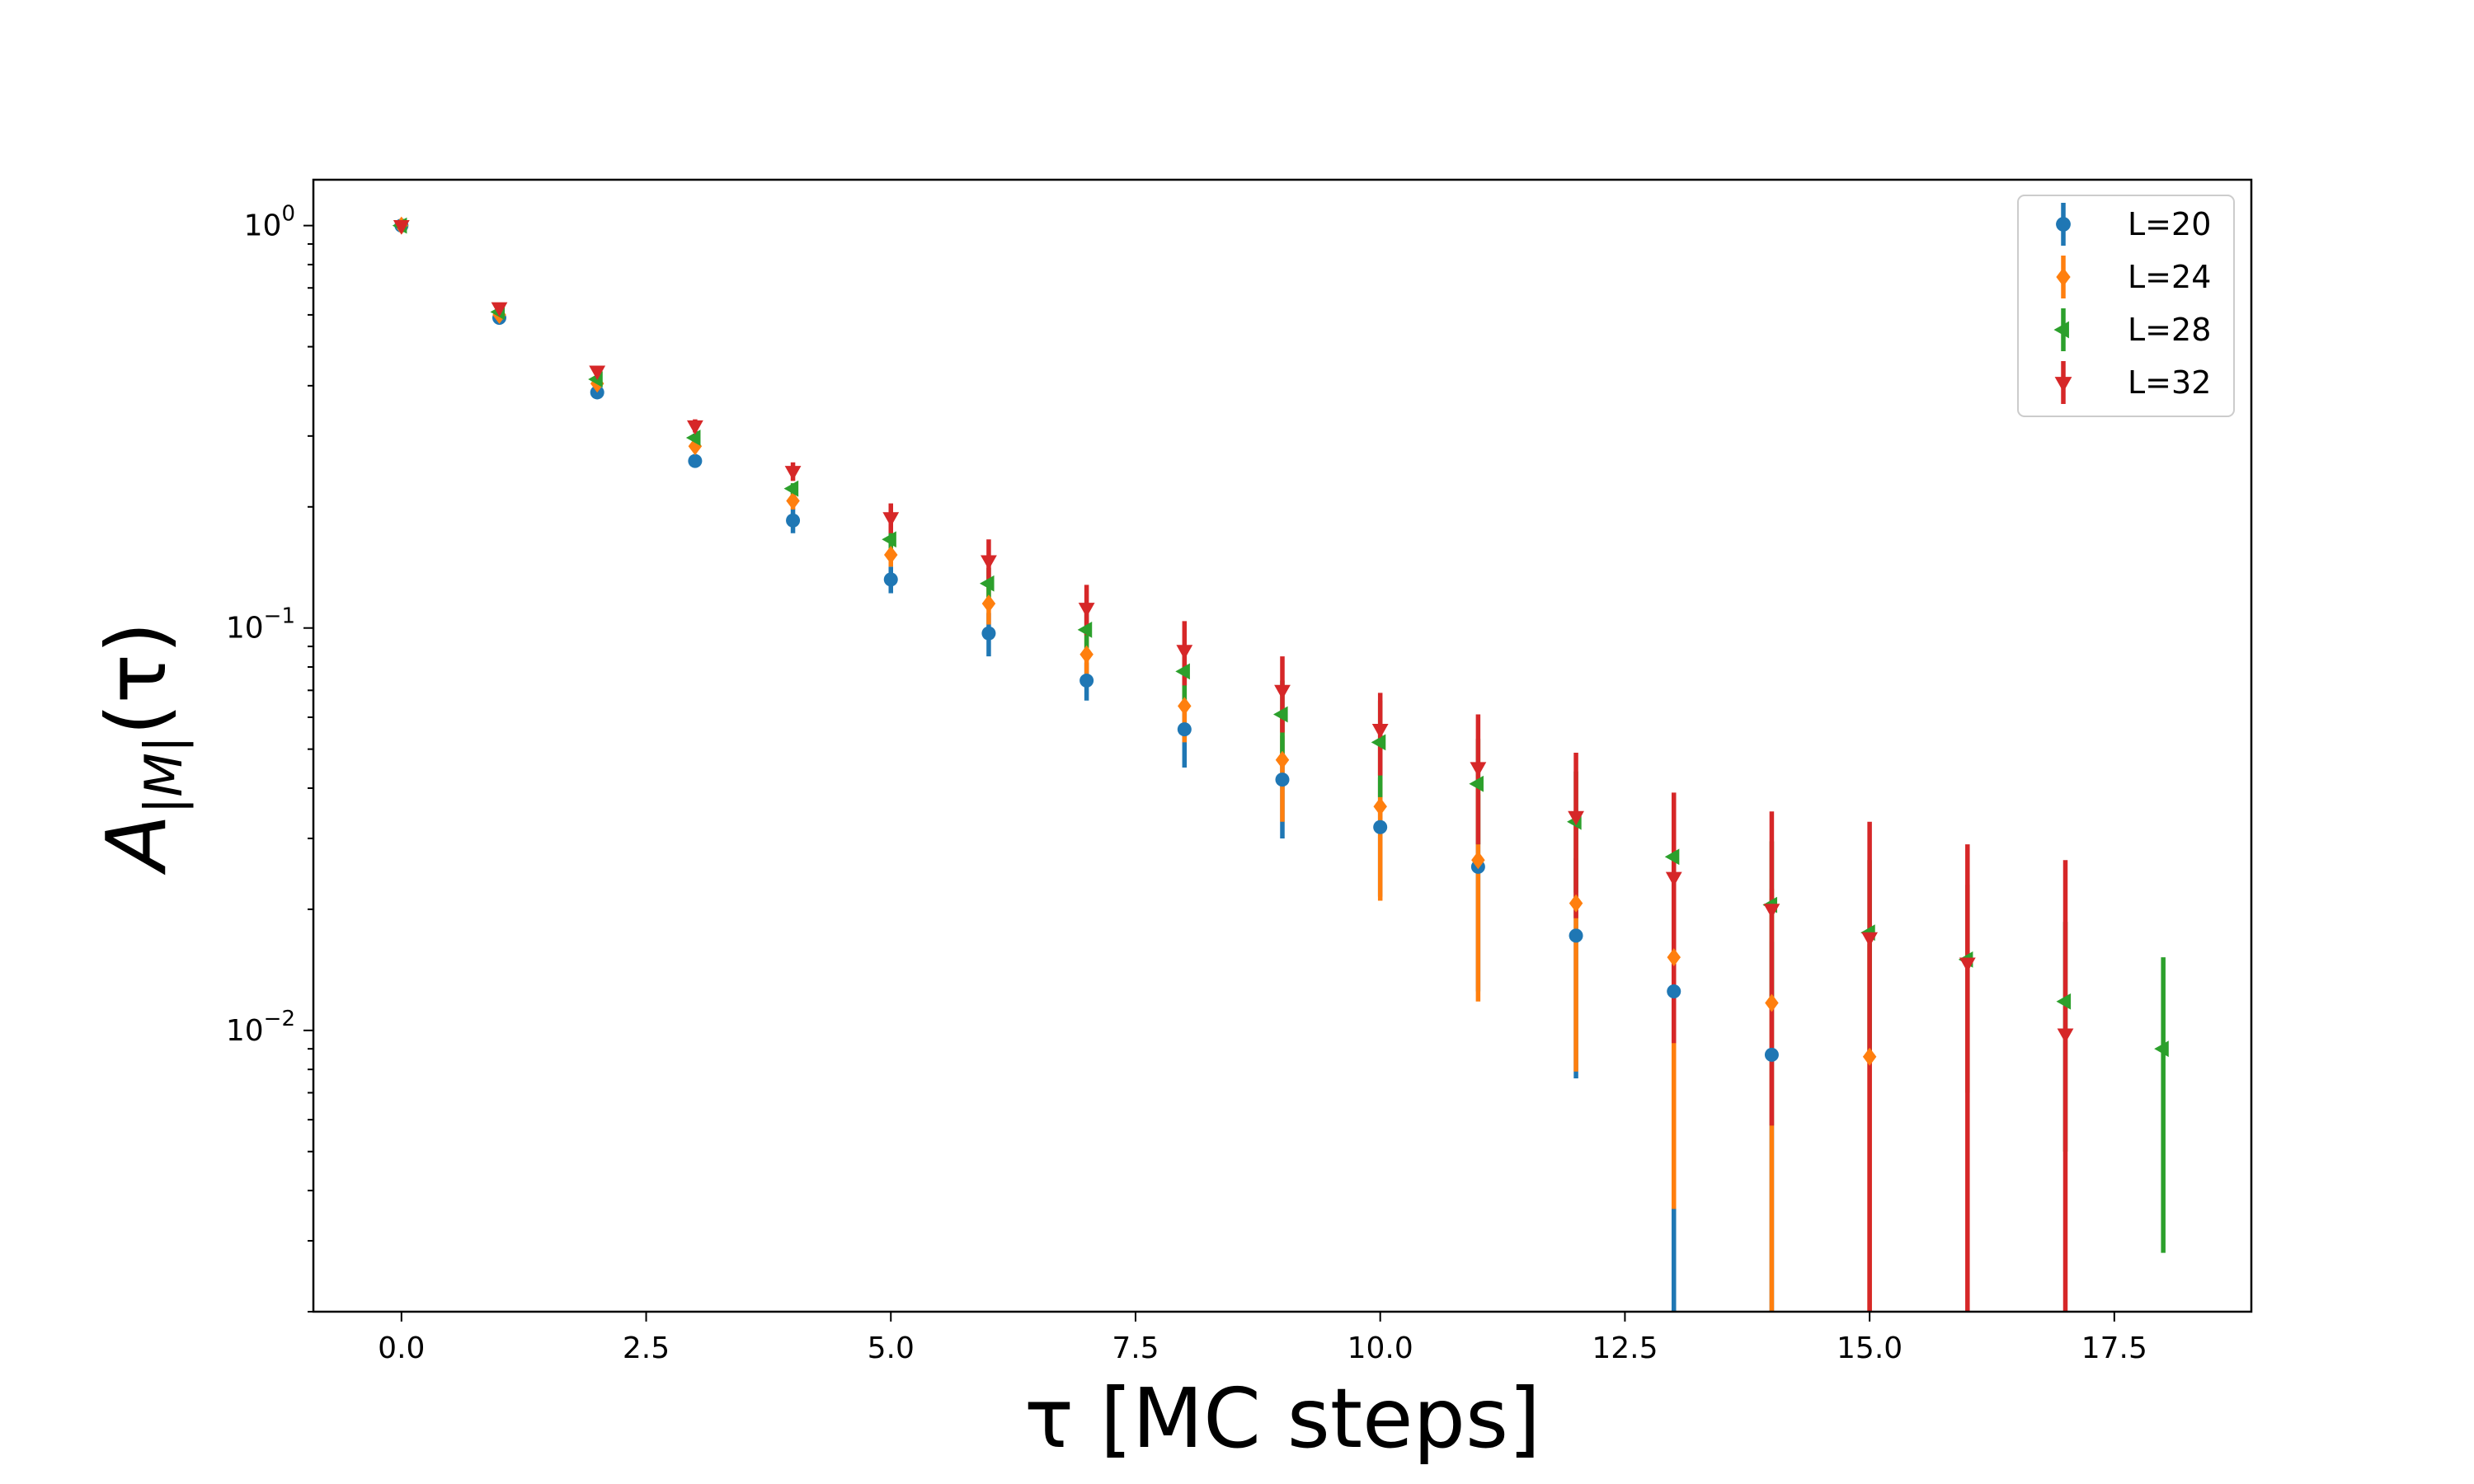 Image resolution: width=2474 pixels, height=1484 pixels. What do you see at coordinates (269, 757) in the screenshot?
I see `y-axis-ticks: 10⁰ 10⁻¹ 10⁻²` at bounding box center [269, 757].